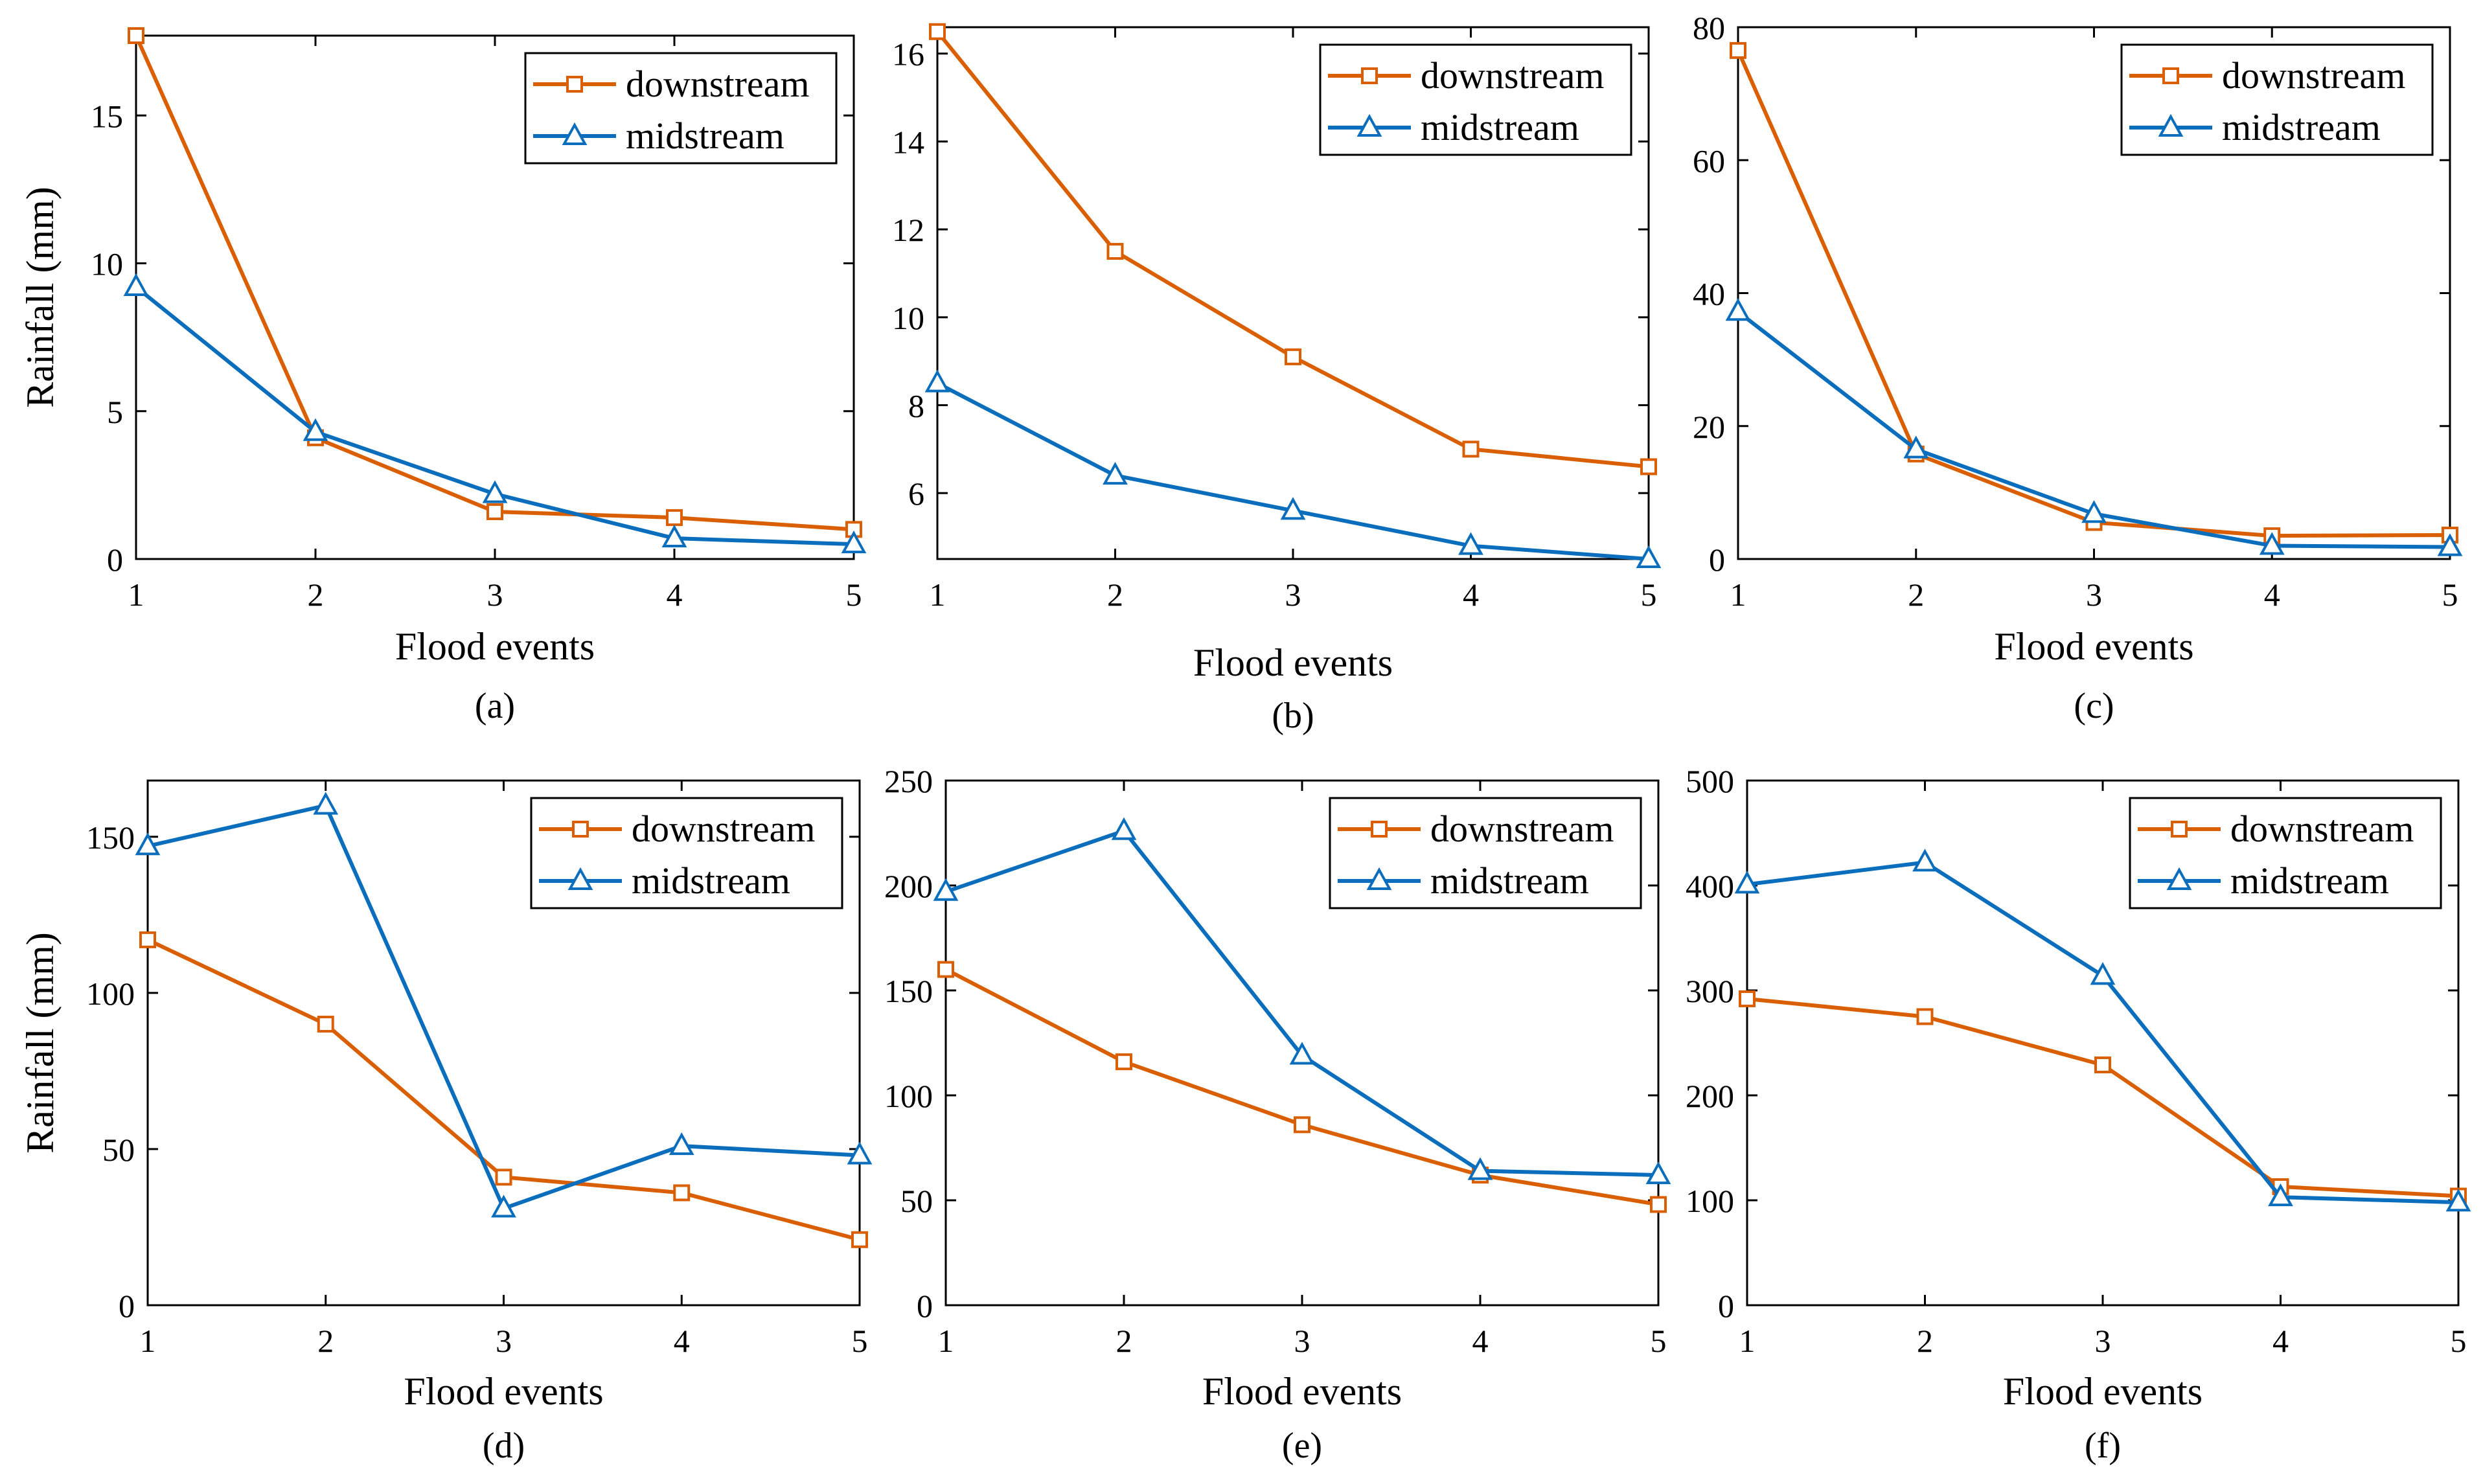 This screenshot has width=2483, height=1484. What do you see at coordinates (1710, 781) in the screenshot?
I see `y-tick-label: 500` at bounding box center [1710, 781].